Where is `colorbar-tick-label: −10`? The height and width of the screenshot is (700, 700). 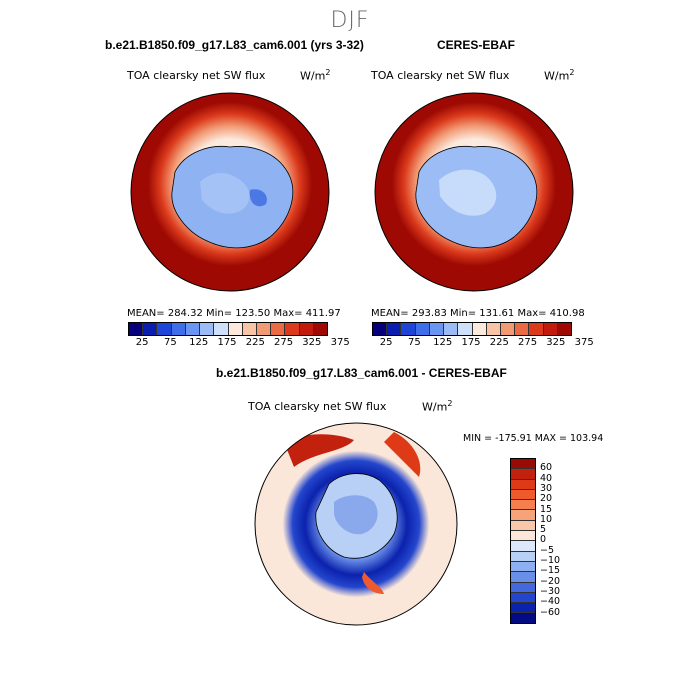 colorbar-tick-label: −10 is located at coordinates (550, 560).